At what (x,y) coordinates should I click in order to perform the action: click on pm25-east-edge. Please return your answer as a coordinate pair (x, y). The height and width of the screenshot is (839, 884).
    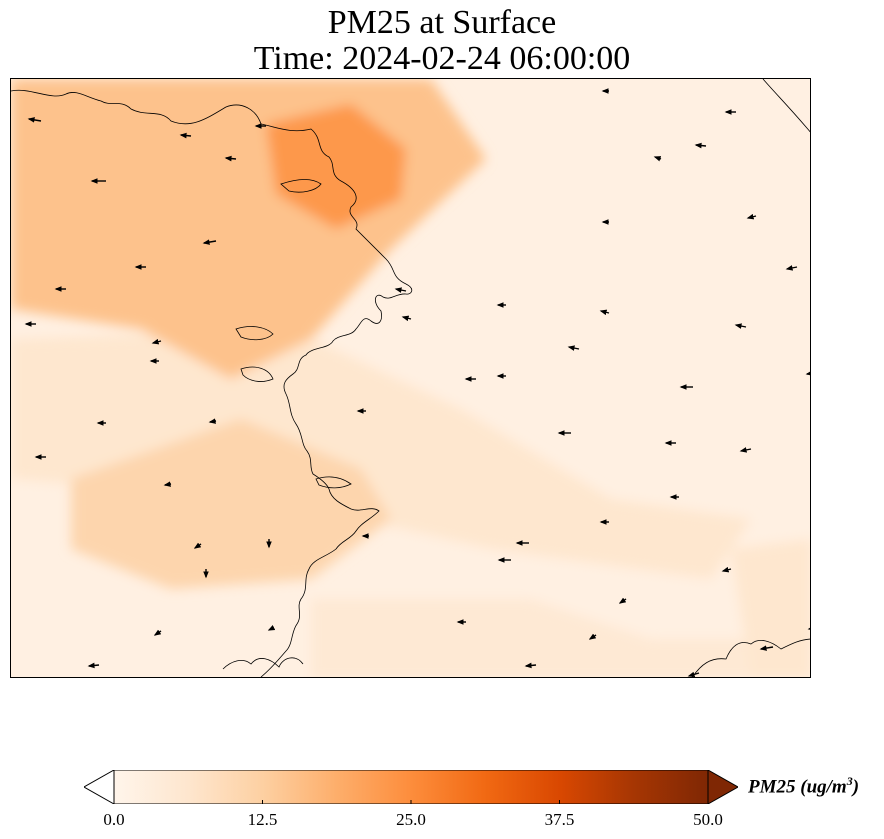
    Looking at the image, I should click on (770, 608).